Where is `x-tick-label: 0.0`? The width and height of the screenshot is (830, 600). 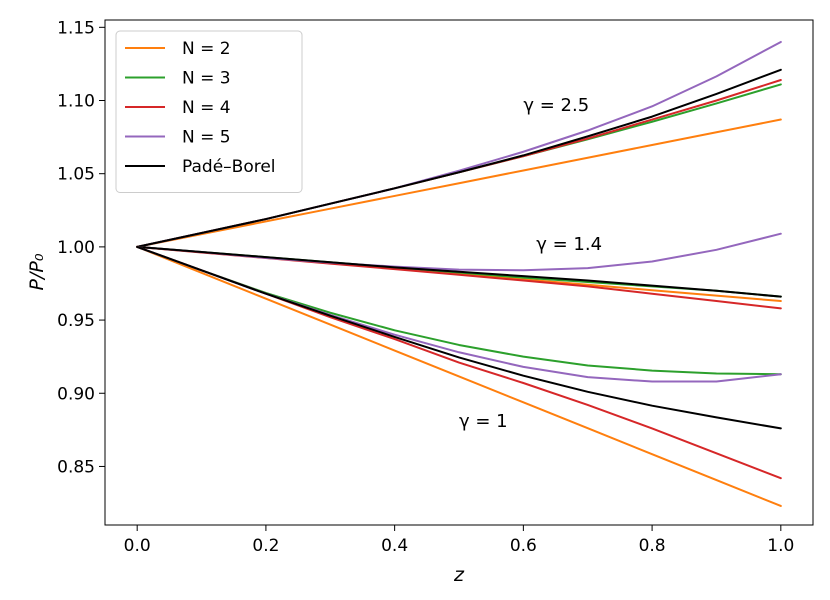 x-tick-label: 0.0 is located at coordinates (137, 546).